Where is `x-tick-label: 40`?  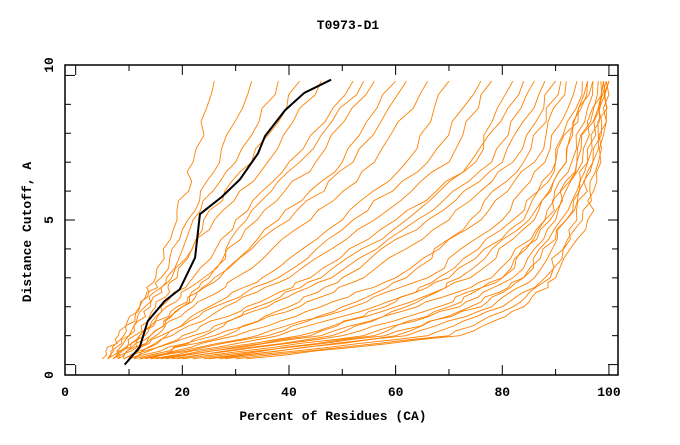 x-tick-label: 40 is located at coordinates (289, 392).